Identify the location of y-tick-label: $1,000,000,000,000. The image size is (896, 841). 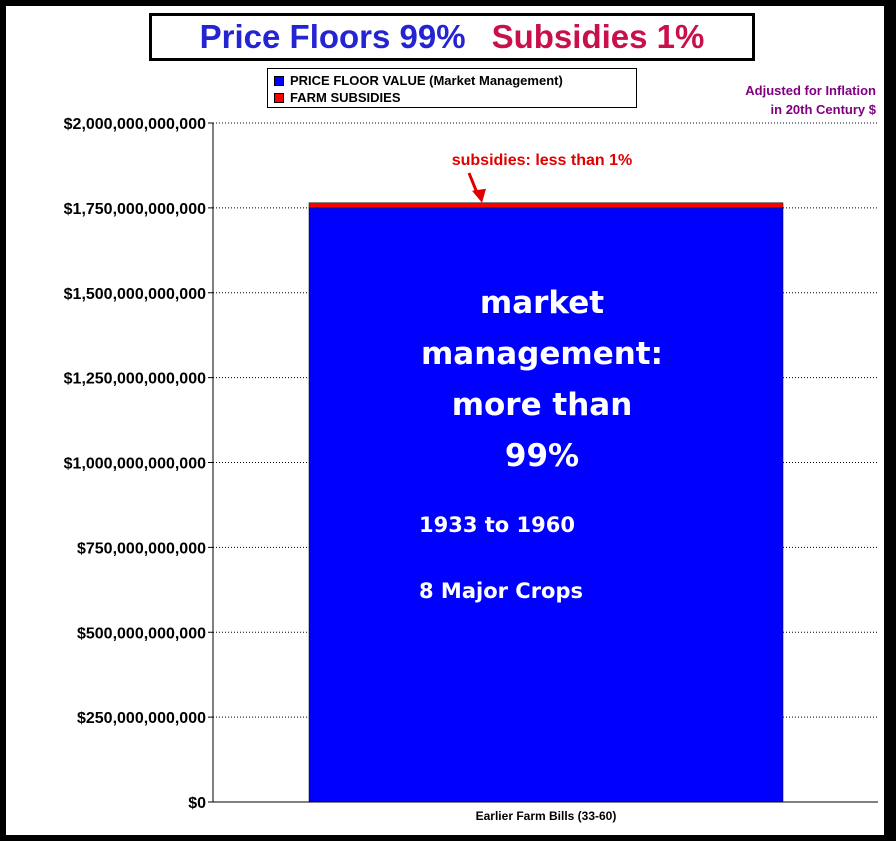
(135, 464).